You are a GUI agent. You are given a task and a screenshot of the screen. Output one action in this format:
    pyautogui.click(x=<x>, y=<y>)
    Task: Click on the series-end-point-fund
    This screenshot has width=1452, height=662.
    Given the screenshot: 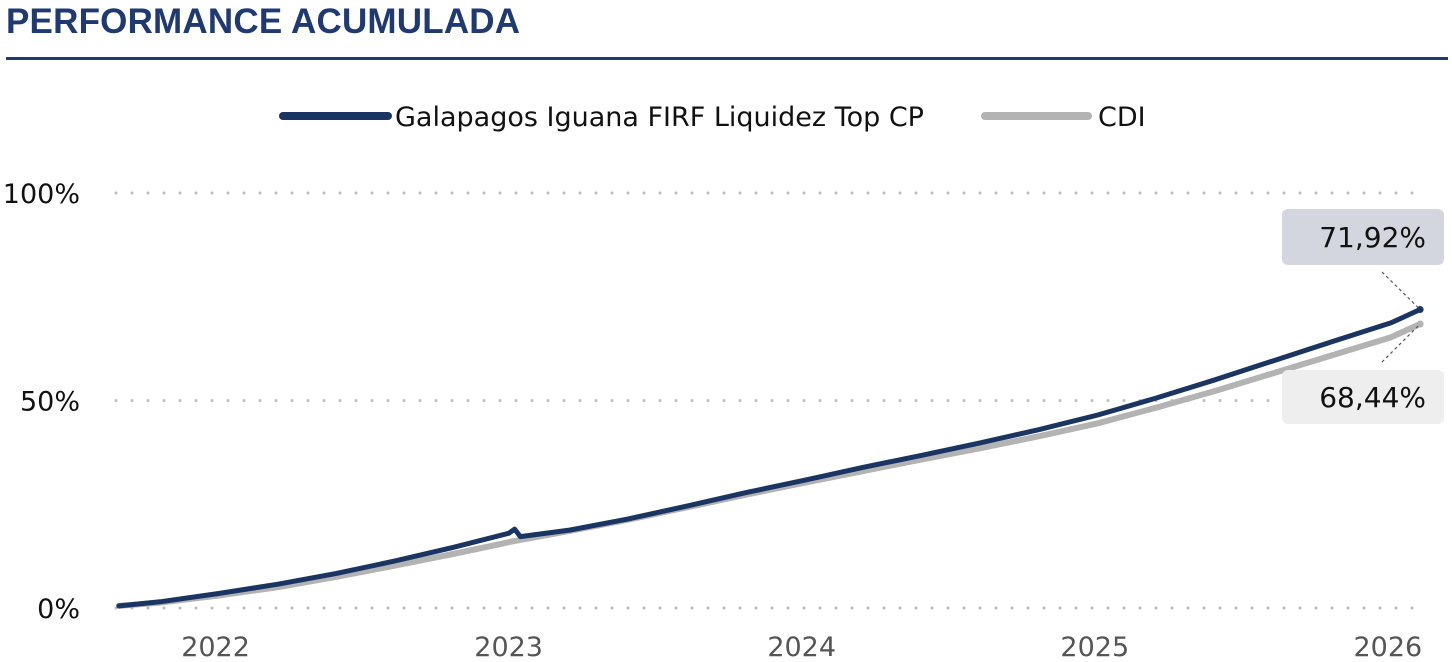 What is the action you would take?
    pyautogui.click(x=1420, y=310)
    